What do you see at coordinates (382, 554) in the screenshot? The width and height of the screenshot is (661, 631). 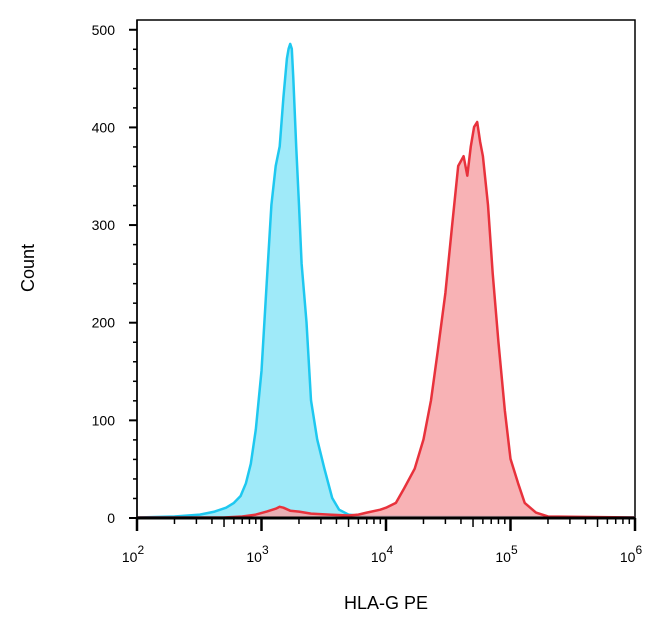 I see `x-tick-label: 10⁴` at bounding box center [382, 554].